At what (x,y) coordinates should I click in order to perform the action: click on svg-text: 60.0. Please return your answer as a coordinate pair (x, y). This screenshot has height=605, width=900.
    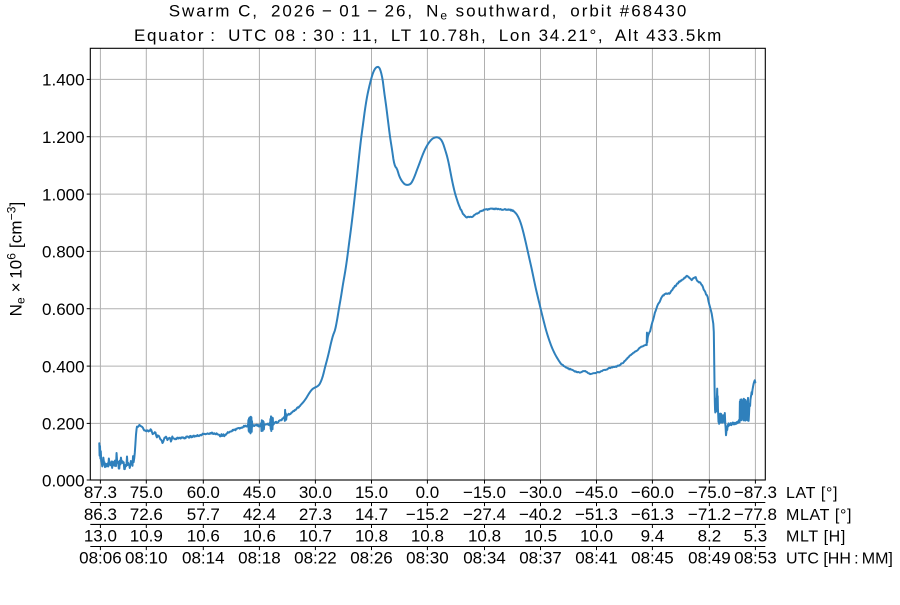
    Looking at the image, I should click on (203, 492).